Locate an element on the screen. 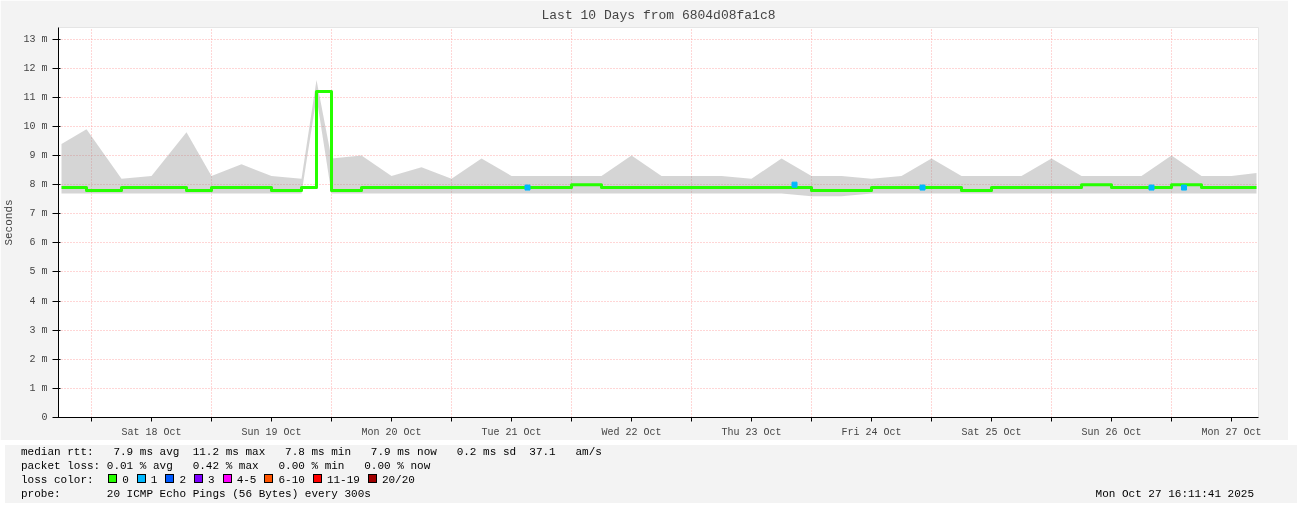  text: Mon Oct 27 16:11:41 2025 is located at coordinates (1174, 494).